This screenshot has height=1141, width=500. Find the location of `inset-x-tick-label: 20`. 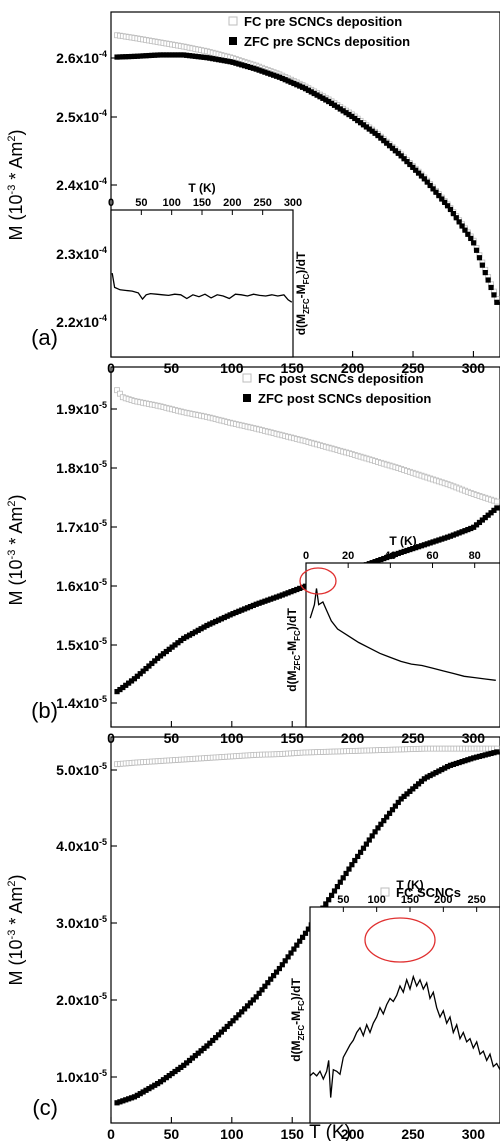

inset-x-tick-label: 20 is located at coordinates (348, 556).